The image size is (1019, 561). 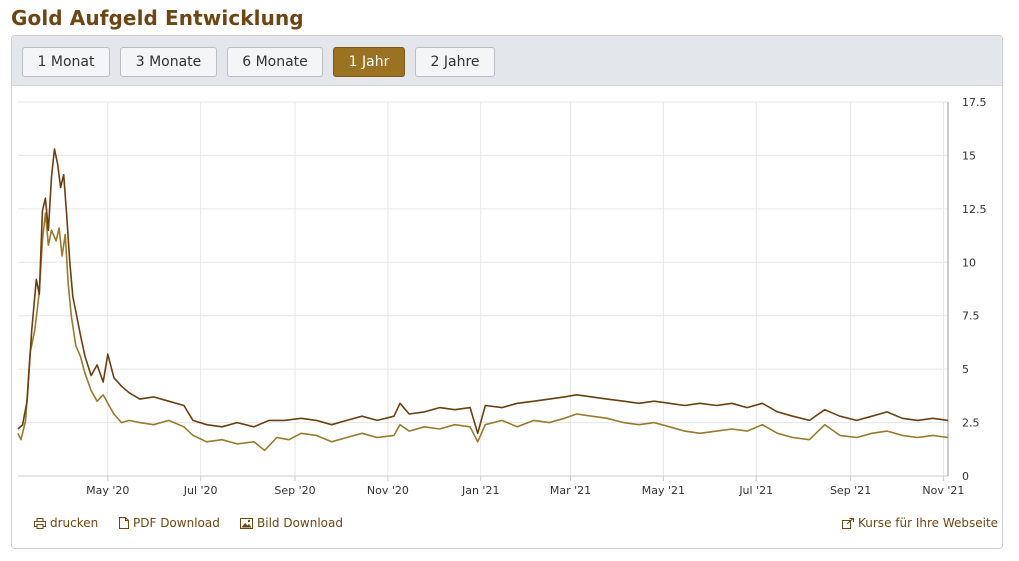 What do you see at coordinates (74, 523) in the screenshot?
I see `print-label: drucken` at bounding box center [74, 523].